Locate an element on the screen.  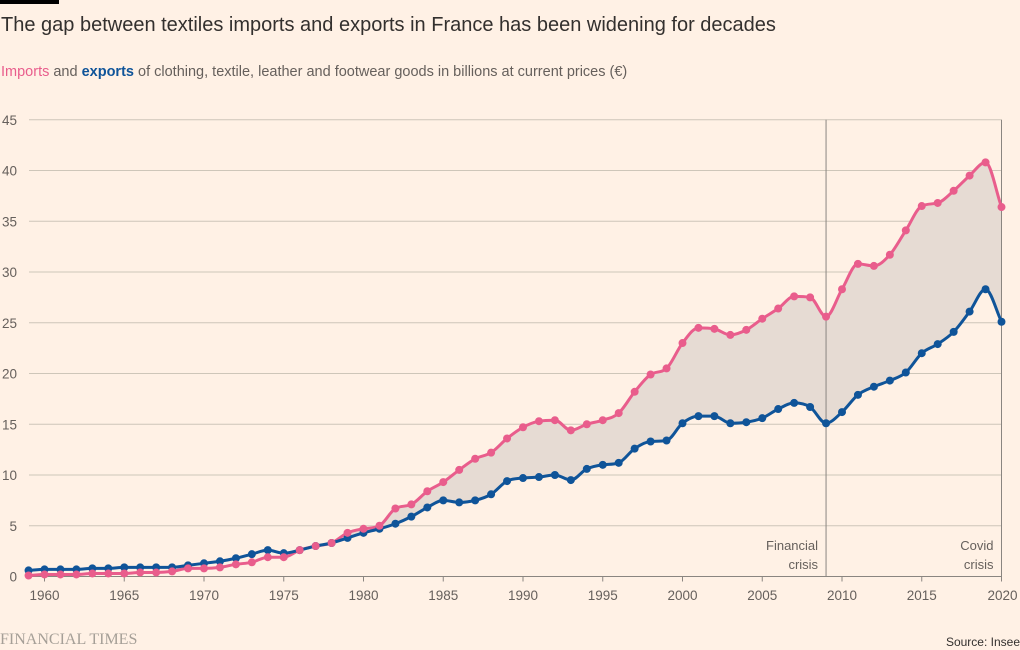
imports-point-1974 is located at coordinates (267, 557).